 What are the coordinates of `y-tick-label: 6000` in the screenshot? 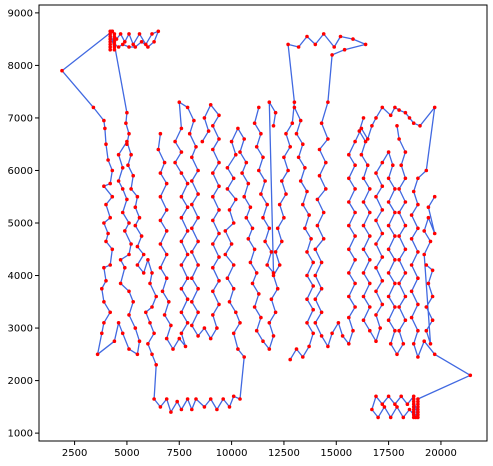 It's located at (20, 171).